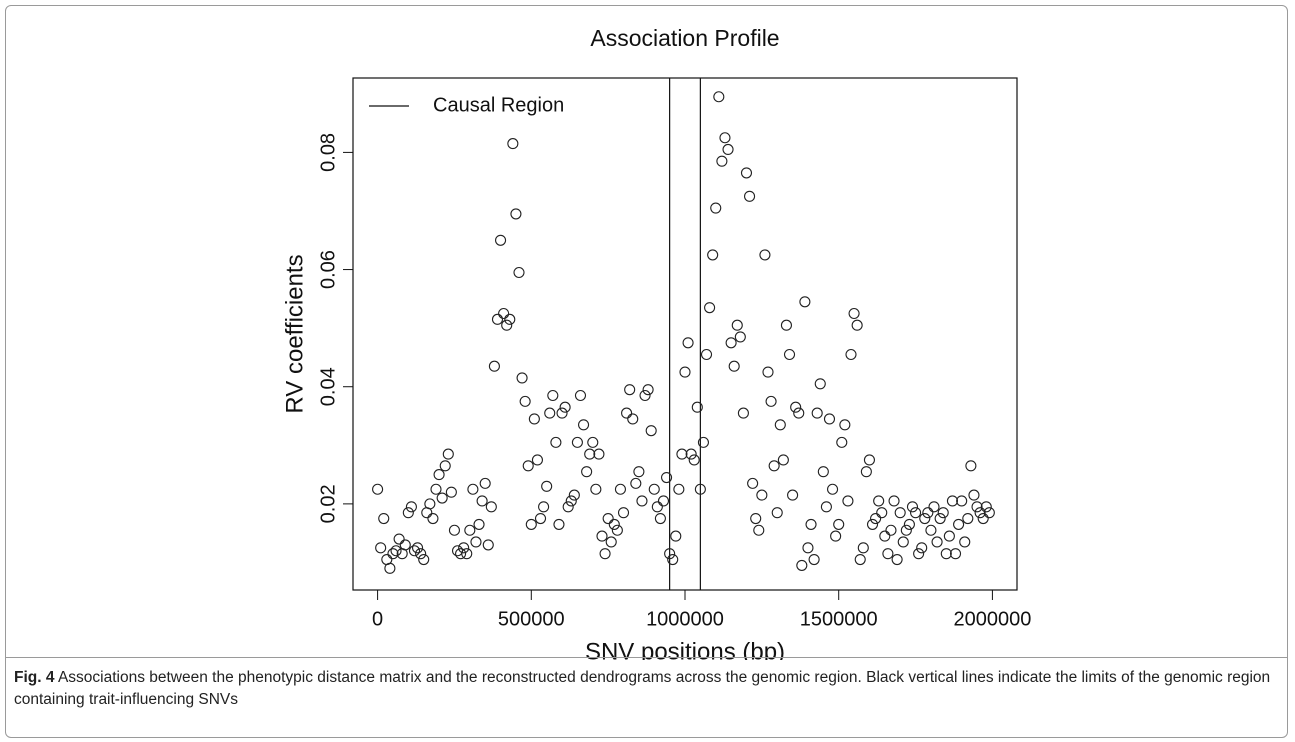  I want to click on x-tick-label: 1500000, so click(839, 619).